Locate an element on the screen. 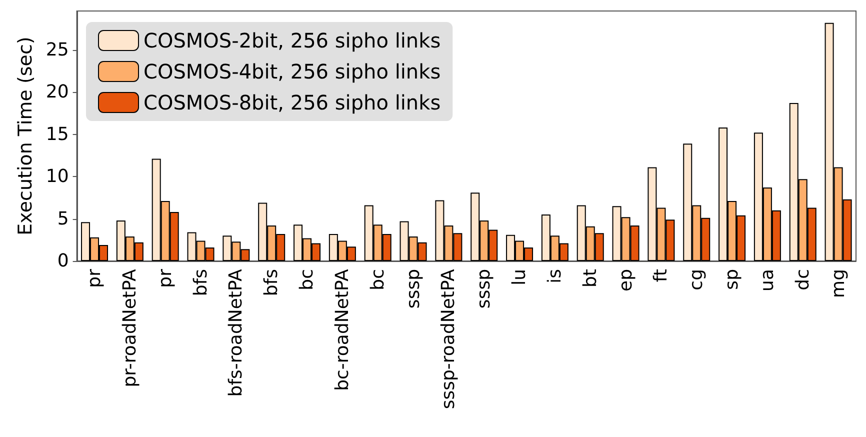  x-tick-label: mg is located at coordinates (838, 283).